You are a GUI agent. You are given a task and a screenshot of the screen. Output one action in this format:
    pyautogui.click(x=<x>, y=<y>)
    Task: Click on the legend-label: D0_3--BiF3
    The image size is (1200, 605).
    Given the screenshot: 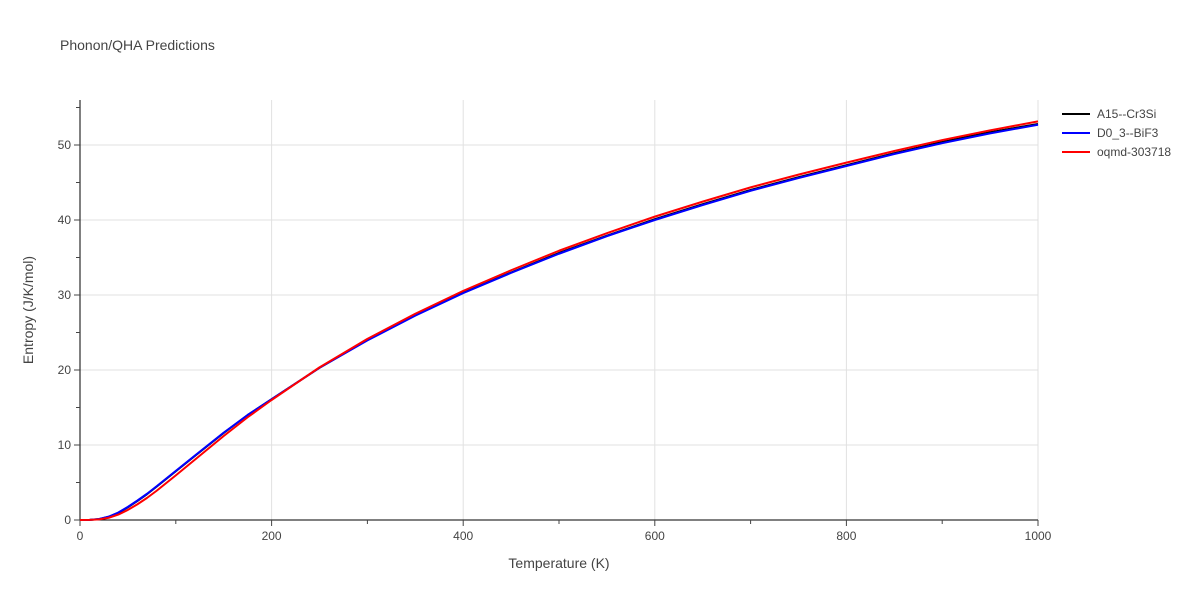 What is the action you would take?
    pyautogui.click(x=1128, y=133)
    